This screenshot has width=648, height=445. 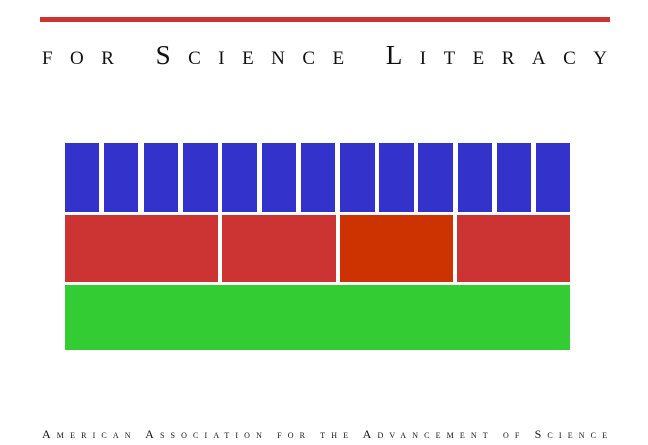 What do you see at coordinates (324, 55) in the screenshot?
I see `title: for Science Literacy` at bounding box center [324, 55].